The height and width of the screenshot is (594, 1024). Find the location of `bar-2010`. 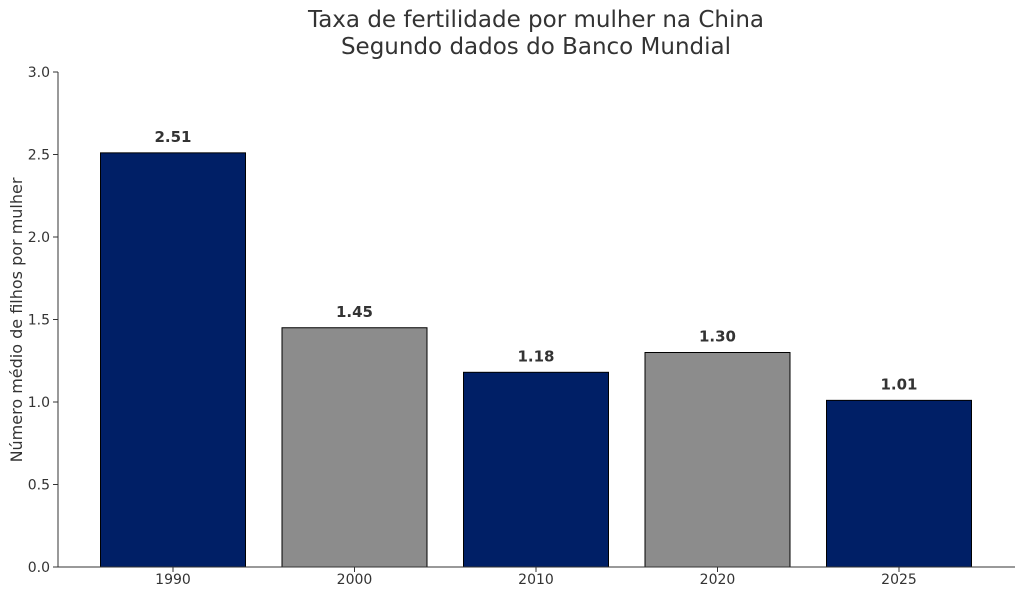

bar-2010 is located at coordinates (536, 469).